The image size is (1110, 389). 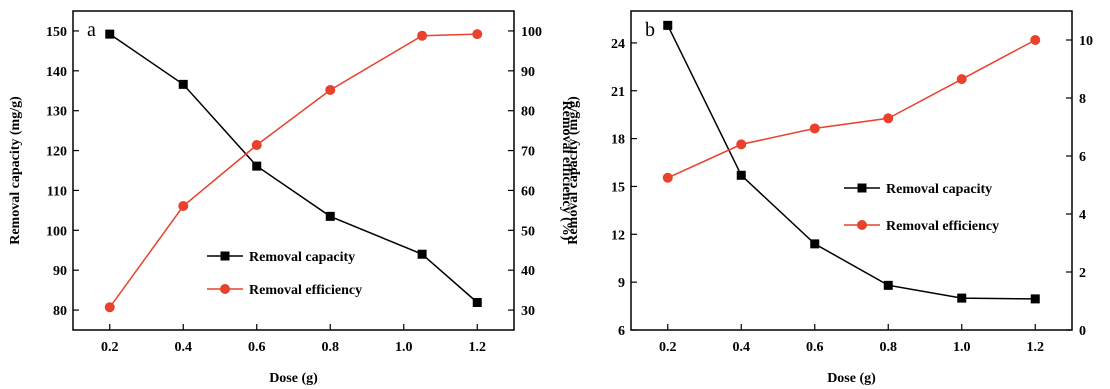 I want to click on panel-letter: a, so click(x=91, y=30).